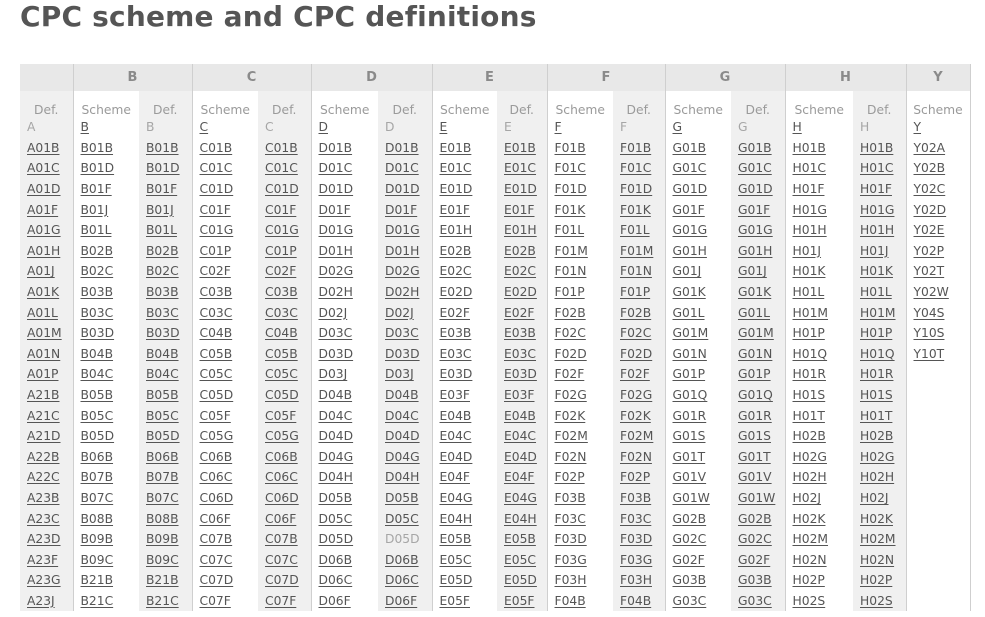  What do you see at coordinates (455, 436) in the screenshot?
I see `class-scheme-link: E04C` at bounding box center [455, 436].